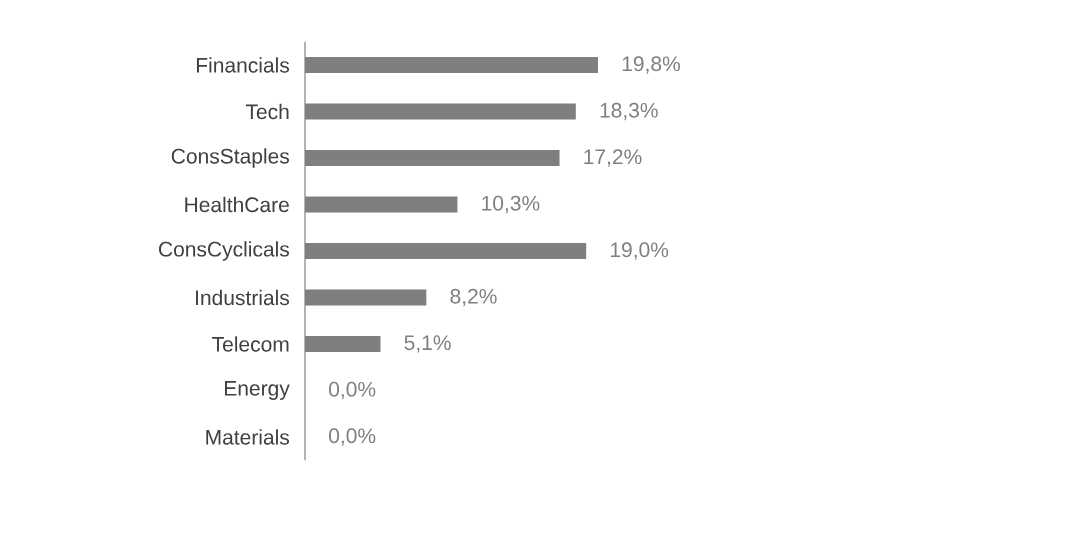 The image size is (1080, 537). I want to click on data-label: 19,8%, so click(651, 65).